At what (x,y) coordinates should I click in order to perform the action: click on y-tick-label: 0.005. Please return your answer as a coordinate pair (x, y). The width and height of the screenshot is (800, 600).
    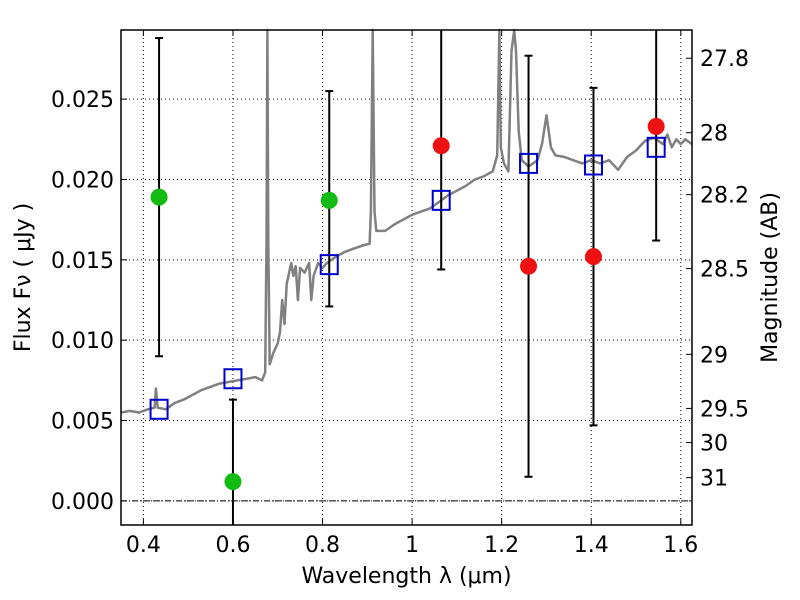
    Looking at the image, I should click on (82, 422).